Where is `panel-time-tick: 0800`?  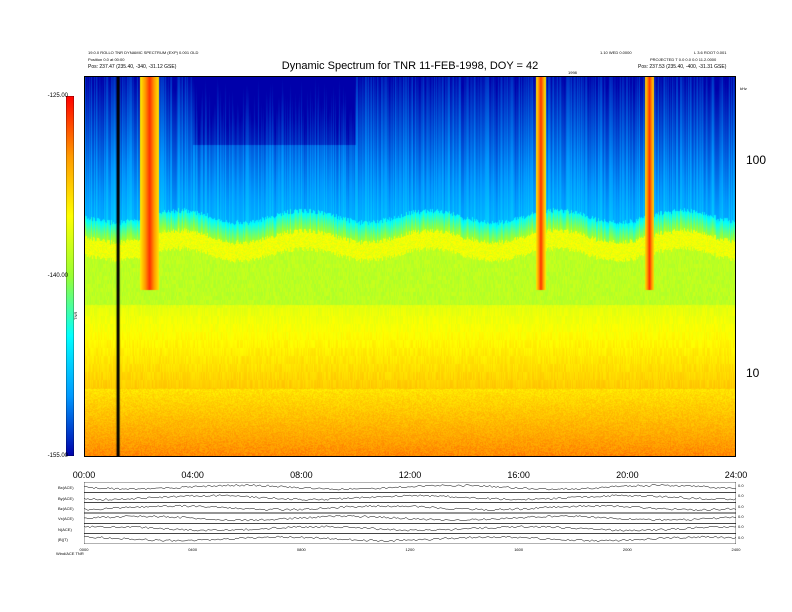 panel-time-tick: 0800 is located at coordinates (301, 549).